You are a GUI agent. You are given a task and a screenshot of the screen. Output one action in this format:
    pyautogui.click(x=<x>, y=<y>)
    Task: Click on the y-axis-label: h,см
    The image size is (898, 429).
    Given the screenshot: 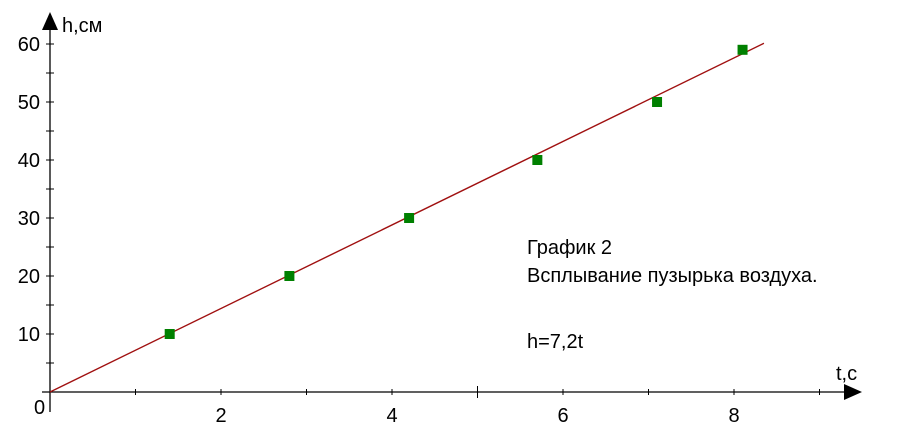 What is the action you would take?
    pyautogui.click(x=82, y=26)
    